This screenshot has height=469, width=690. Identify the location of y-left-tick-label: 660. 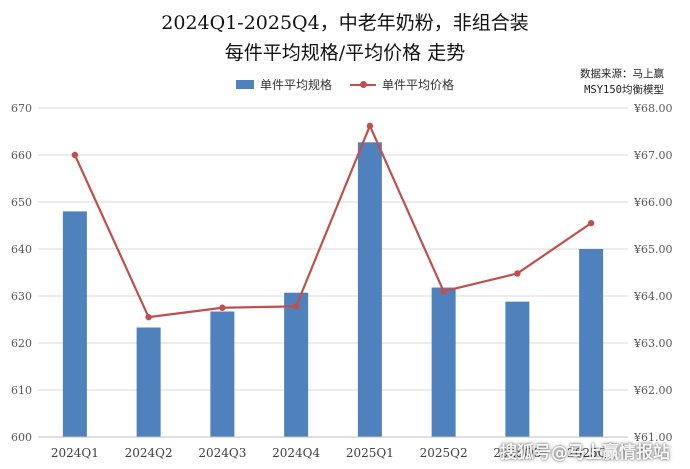
(21, 155).